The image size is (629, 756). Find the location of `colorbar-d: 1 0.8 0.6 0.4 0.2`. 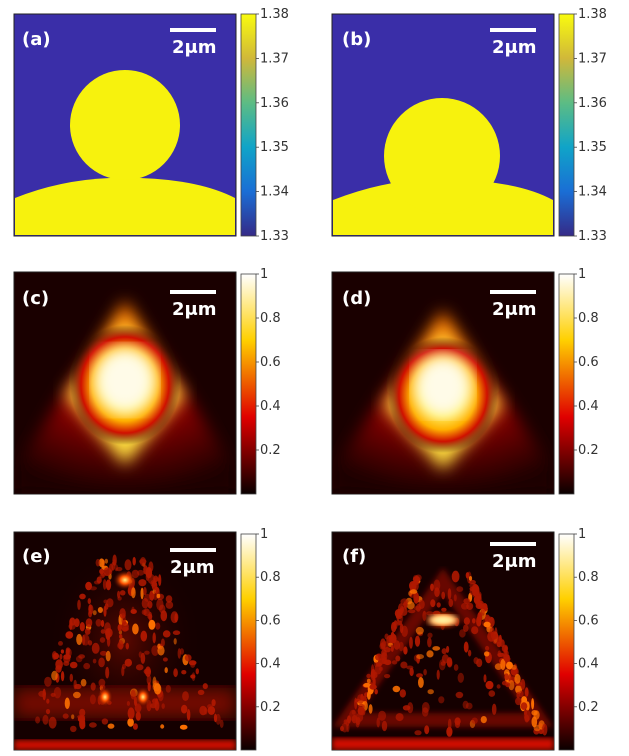

colorbar-d: 1 0.8 0.6 0.4 0.2 is located at coordinates (578, 381).